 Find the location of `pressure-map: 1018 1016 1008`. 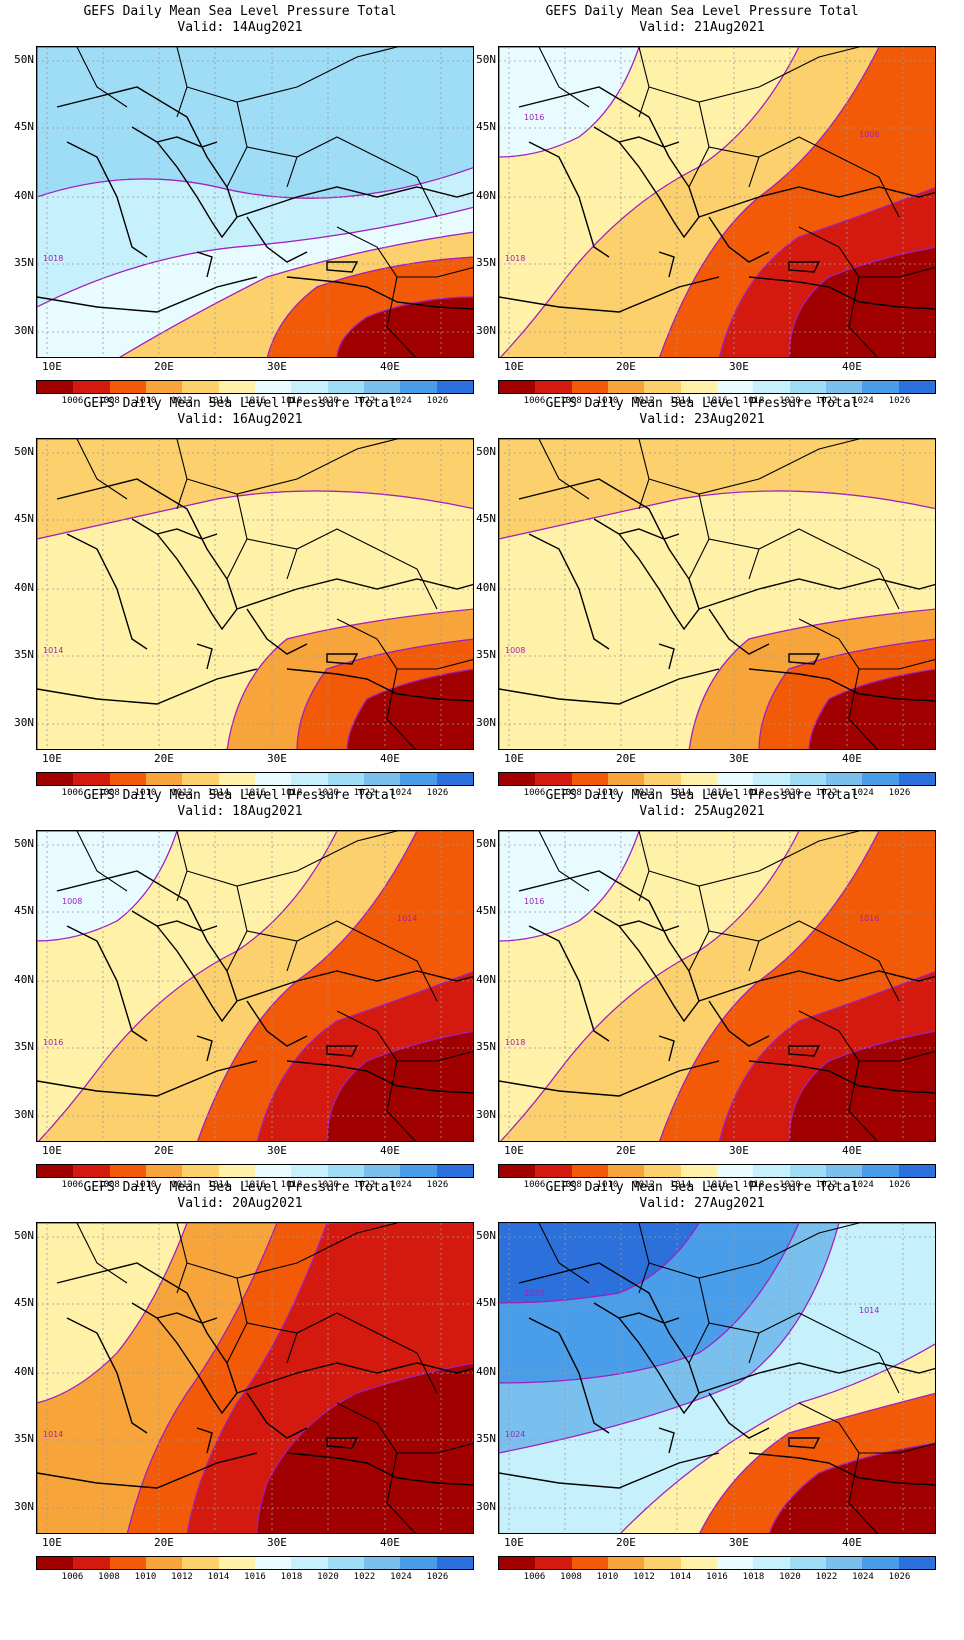

pressure-map: 1018 1016 1008 is located at coordinates (717, 202).